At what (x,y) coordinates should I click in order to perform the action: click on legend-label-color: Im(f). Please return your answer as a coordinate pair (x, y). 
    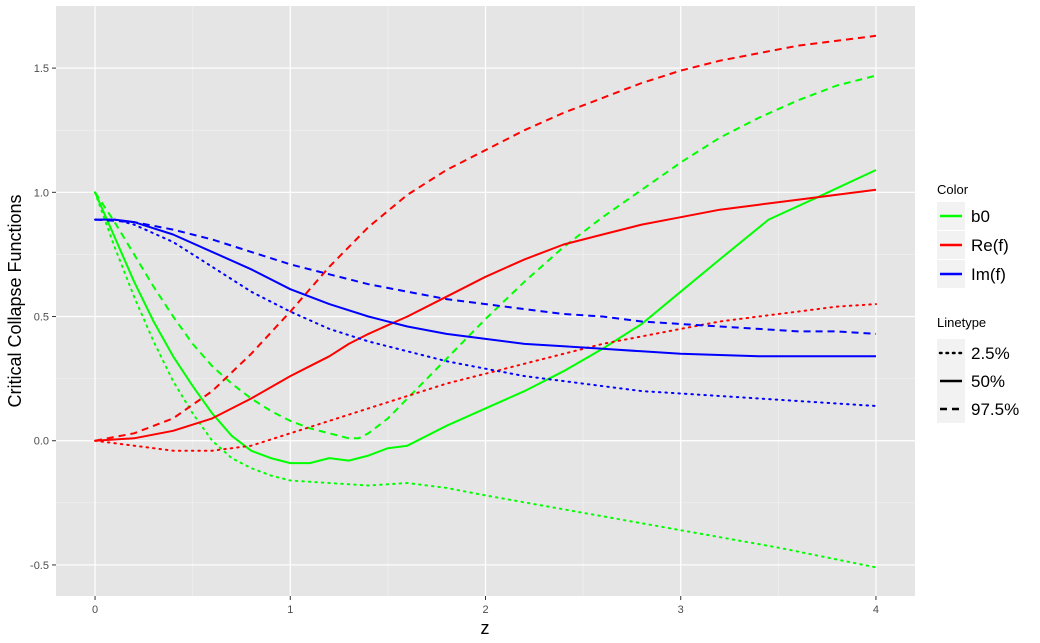
    Looking at the image, I should click on (988, 274).